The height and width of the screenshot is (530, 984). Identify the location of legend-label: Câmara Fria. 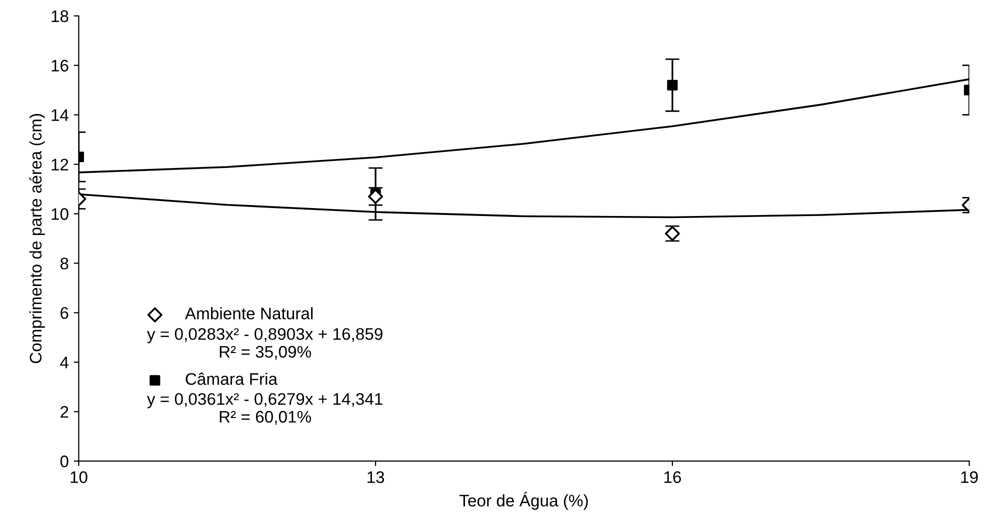
(232, 378).